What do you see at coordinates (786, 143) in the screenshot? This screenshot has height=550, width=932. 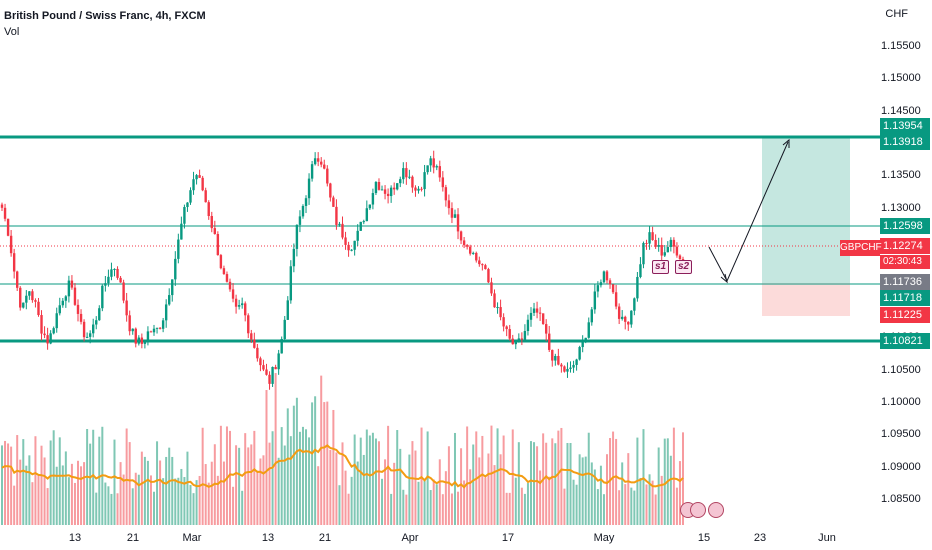 I see `projection-arrowhead-icon` at bounding box center [786, 143].